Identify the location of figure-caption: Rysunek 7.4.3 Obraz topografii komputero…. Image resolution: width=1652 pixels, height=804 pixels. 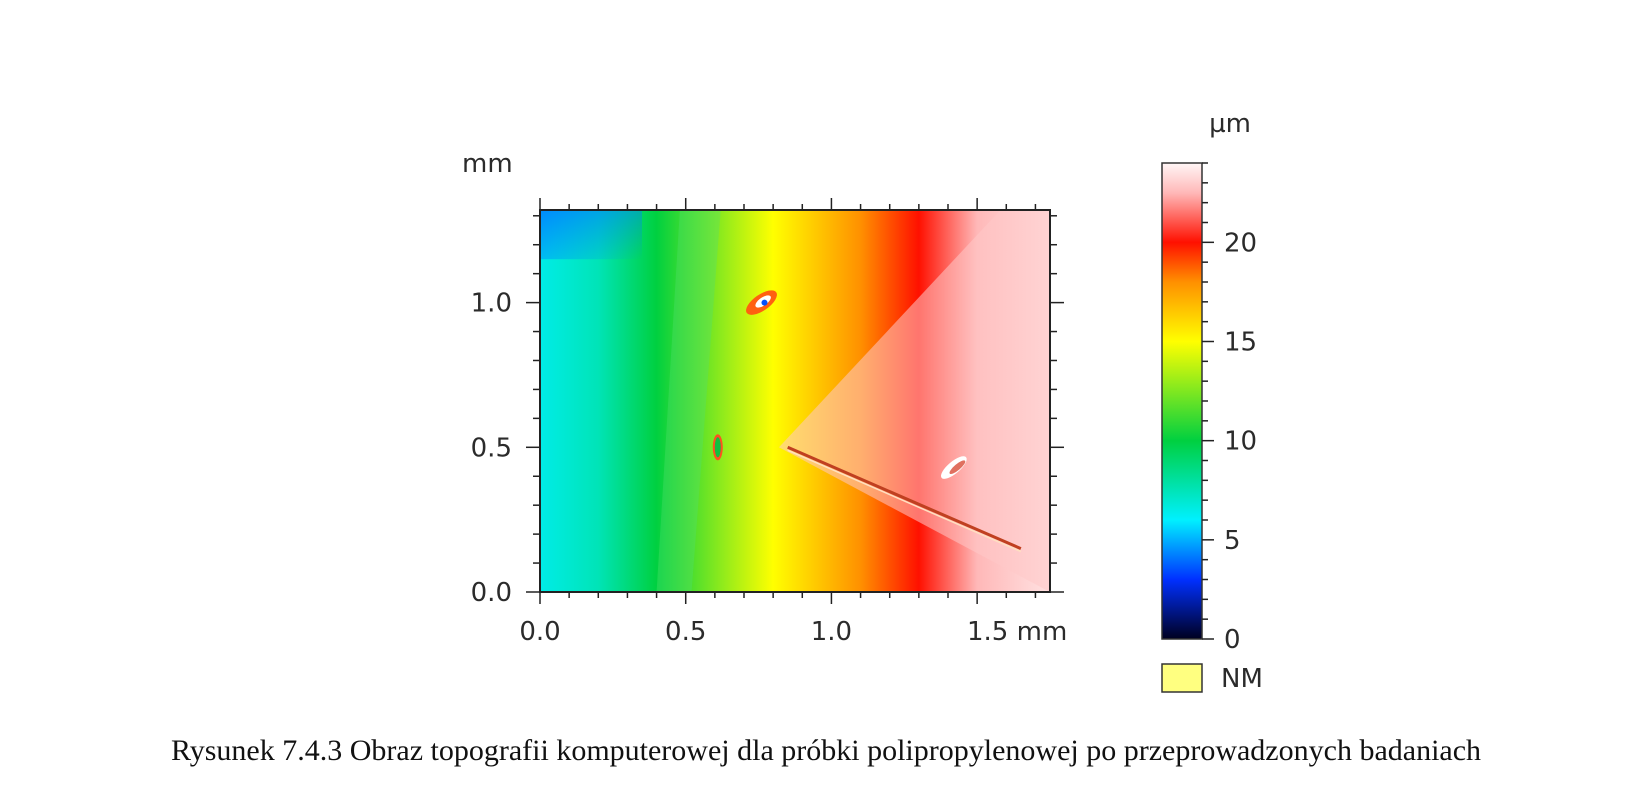
(826, 750).